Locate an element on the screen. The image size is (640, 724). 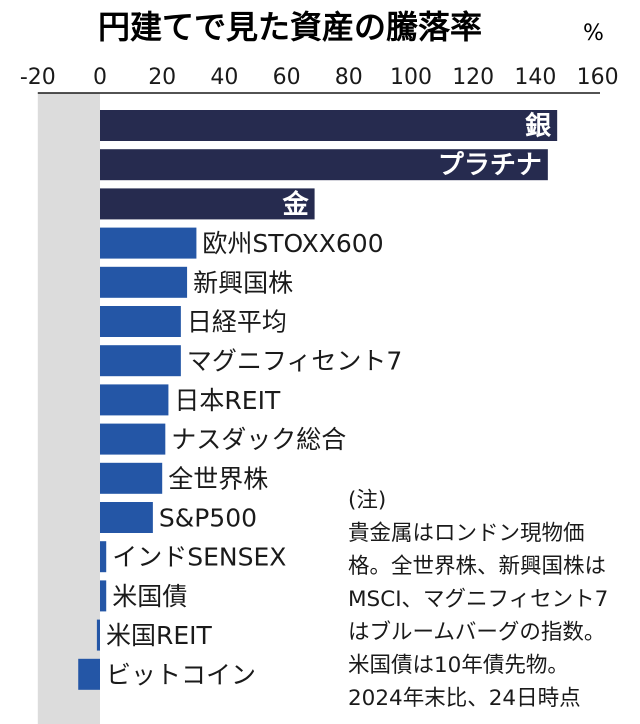
negative-zone-band is located at coordinates (68, 408).